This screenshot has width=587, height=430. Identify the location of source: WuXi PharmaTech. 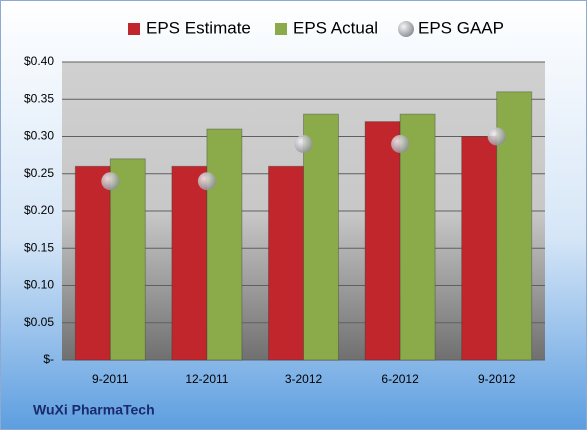
(94, 410).